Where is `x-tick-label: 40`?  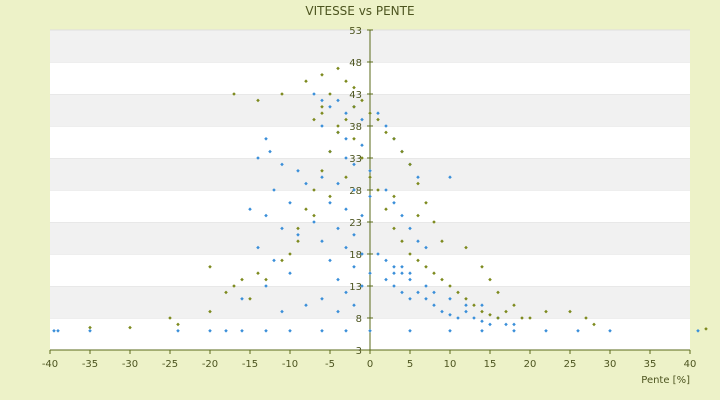
x-tick-label: 40 is located at coordinates (690, 364).